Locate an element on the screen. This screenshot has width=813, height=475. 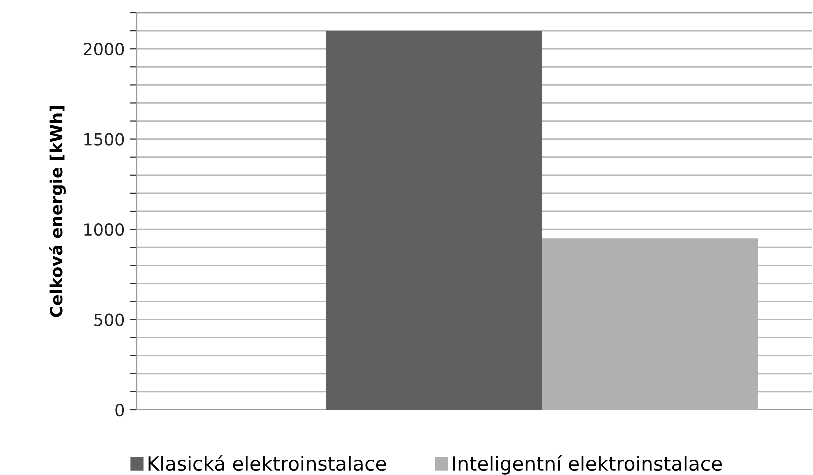
y-tick-label: 1500 is located at coordinates (104, 139).